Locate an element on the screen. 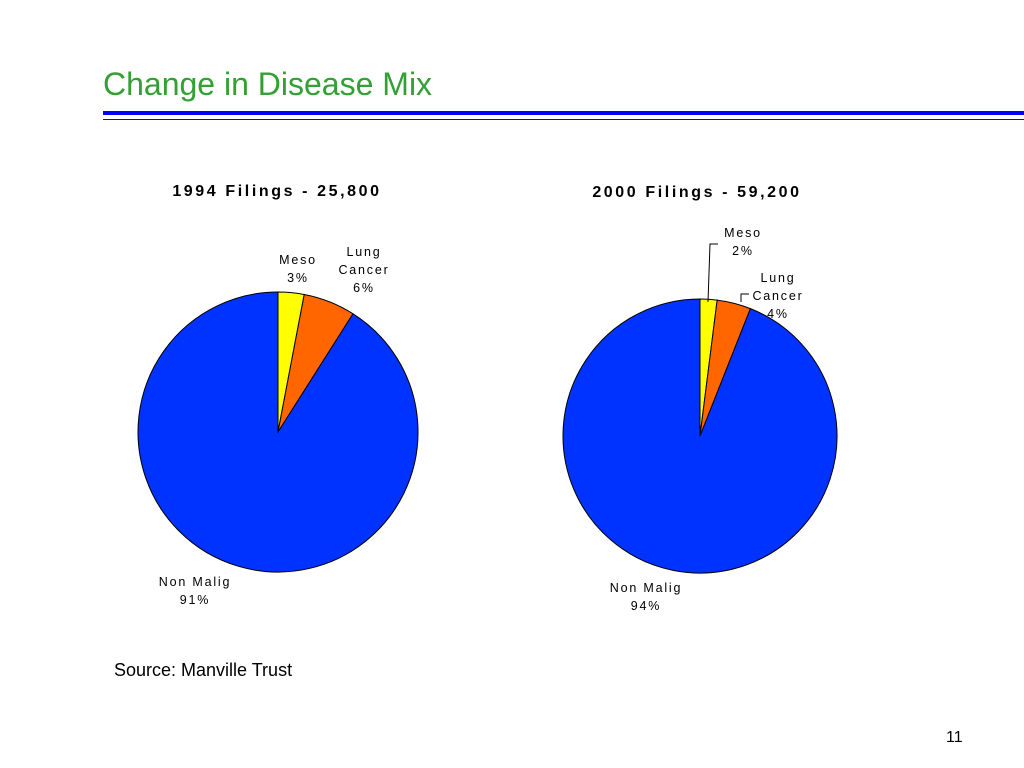 The image size is (1024, 768). slice-label-lung-cancer: Lung Cancer 4% is located at coordinates (777, 296).